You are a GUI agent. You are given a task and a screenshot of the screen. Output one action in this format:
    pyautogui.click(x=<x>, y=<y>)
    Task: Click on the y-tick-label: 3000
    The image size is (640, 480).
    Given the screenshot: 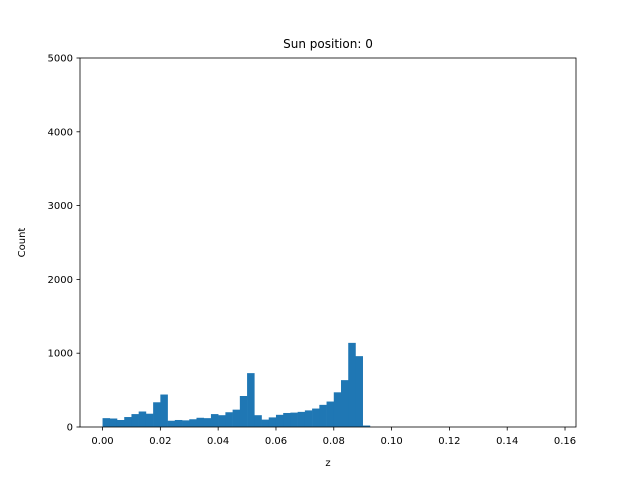 What is the action you would take?
    pyautogui.click(x=60, y=206)
    